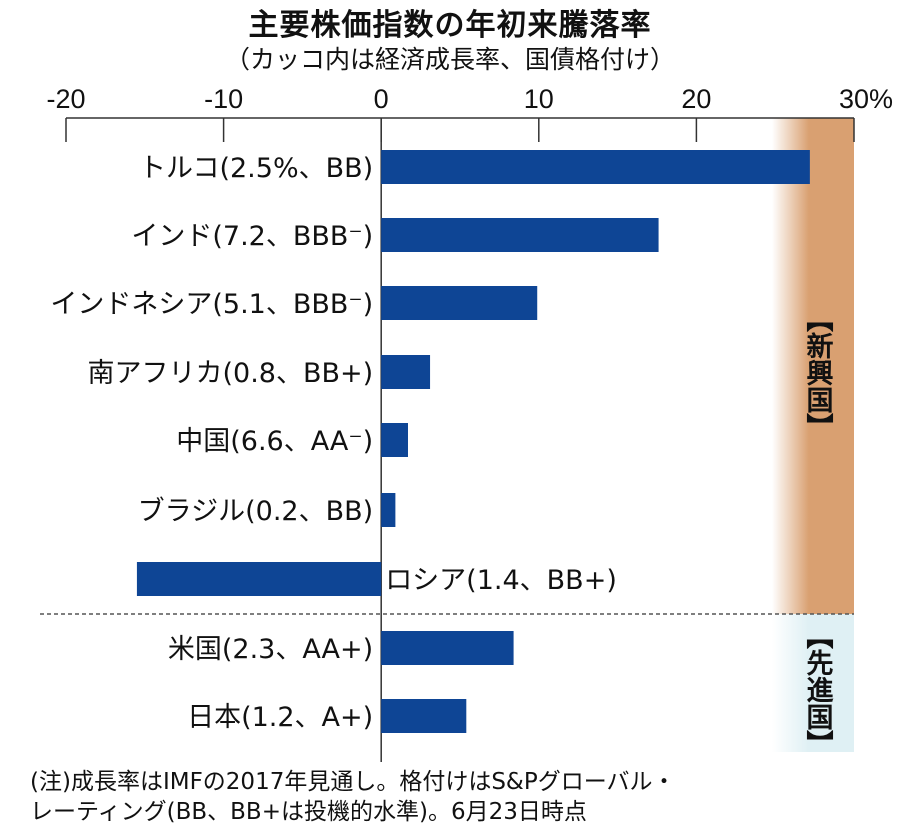  What do you see at coordinates (450, 25) in the screenshot?
I see `chart-title: 主要株価指数の年初来騰落率` at bounding box center [450, 25].